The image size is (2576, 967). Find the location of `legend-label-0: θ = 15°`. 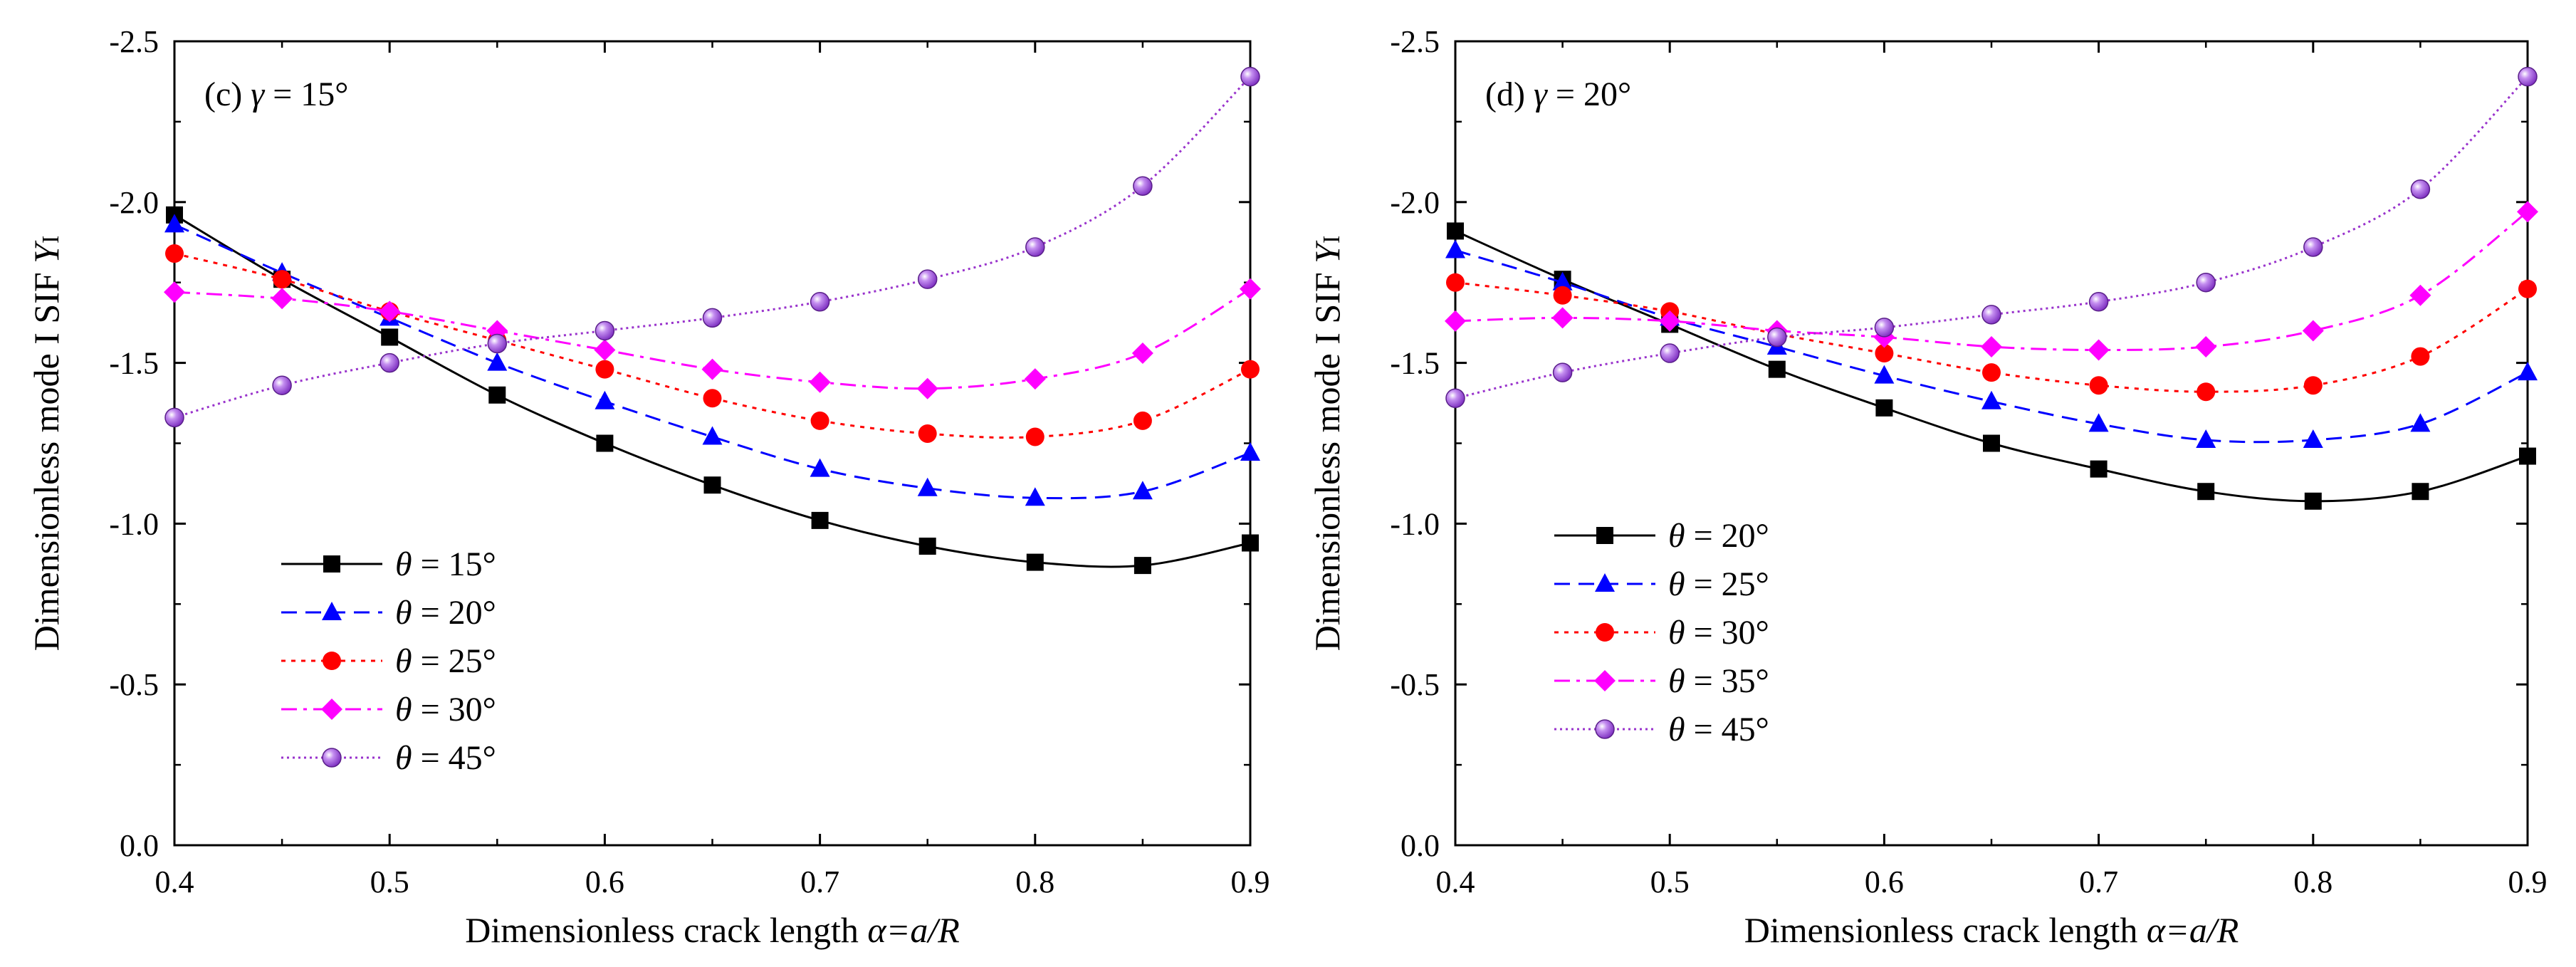

legend-label-0: θ = 15° is located at coordinates (445, 564).